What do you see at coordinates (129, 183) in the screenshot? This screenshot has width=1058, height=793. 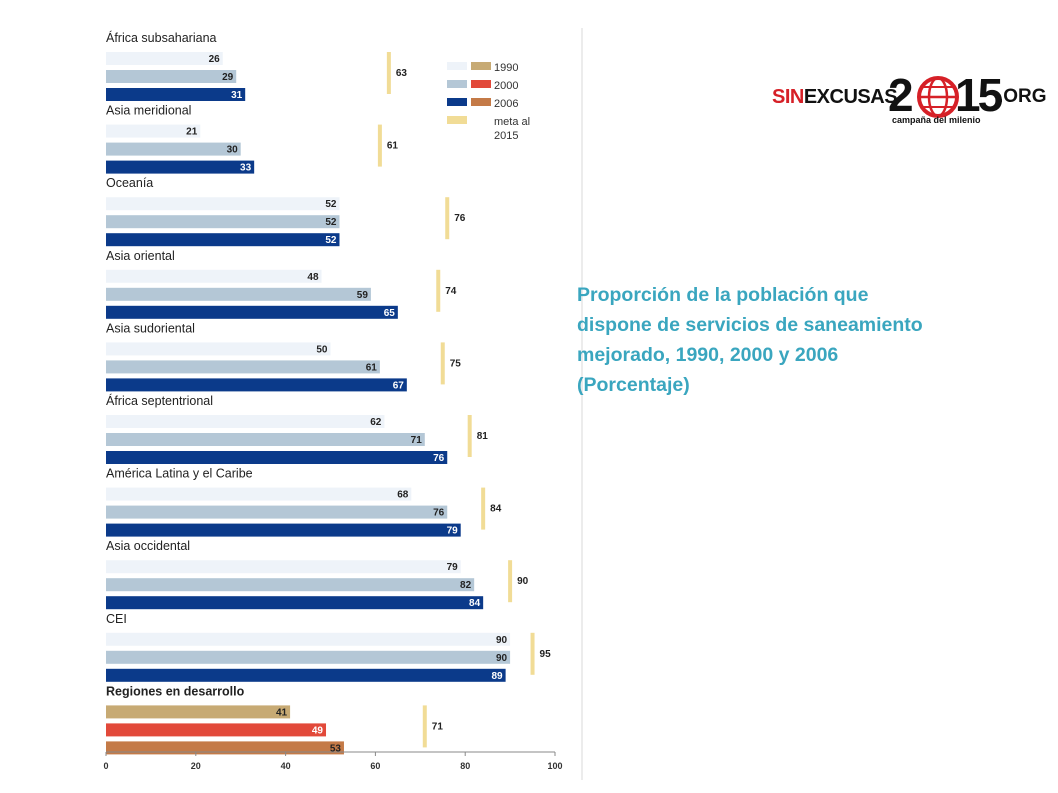 I see `region-label: Oceanía` at bounding box center [129, 183].